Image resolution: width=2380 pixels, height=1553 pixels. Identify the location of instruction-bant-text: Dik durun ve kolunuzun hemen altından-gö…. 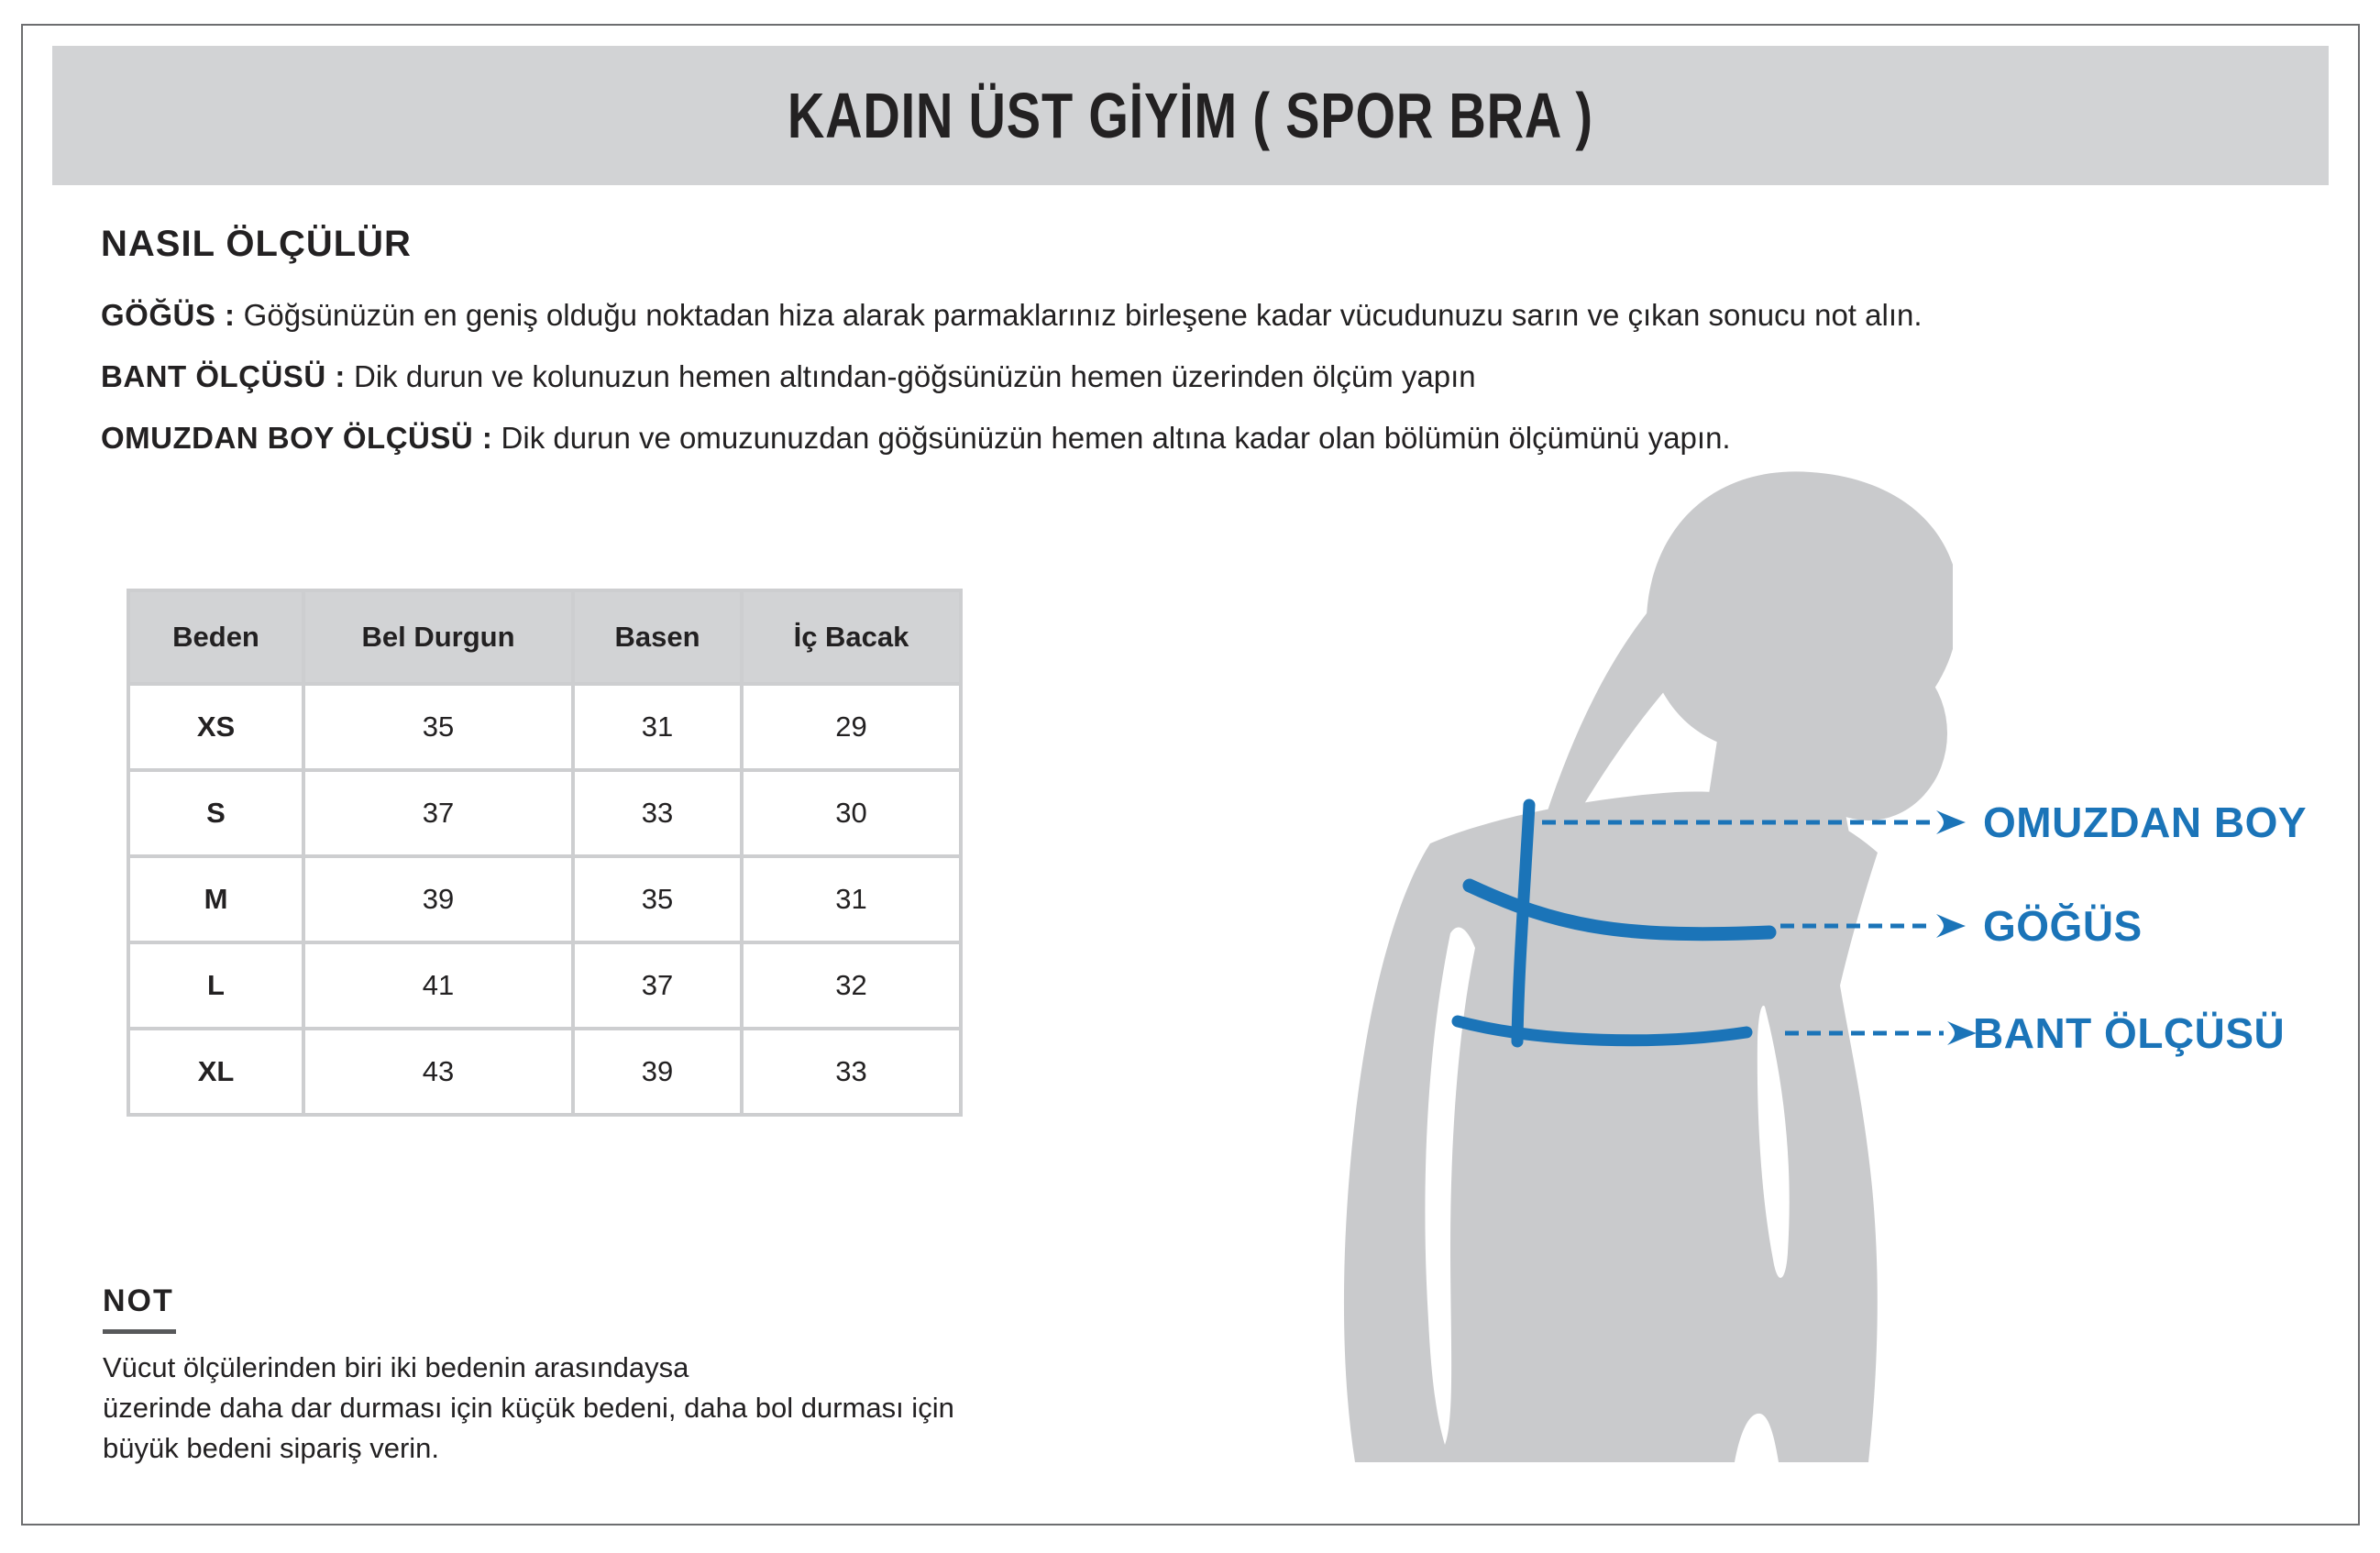
(910, 376).